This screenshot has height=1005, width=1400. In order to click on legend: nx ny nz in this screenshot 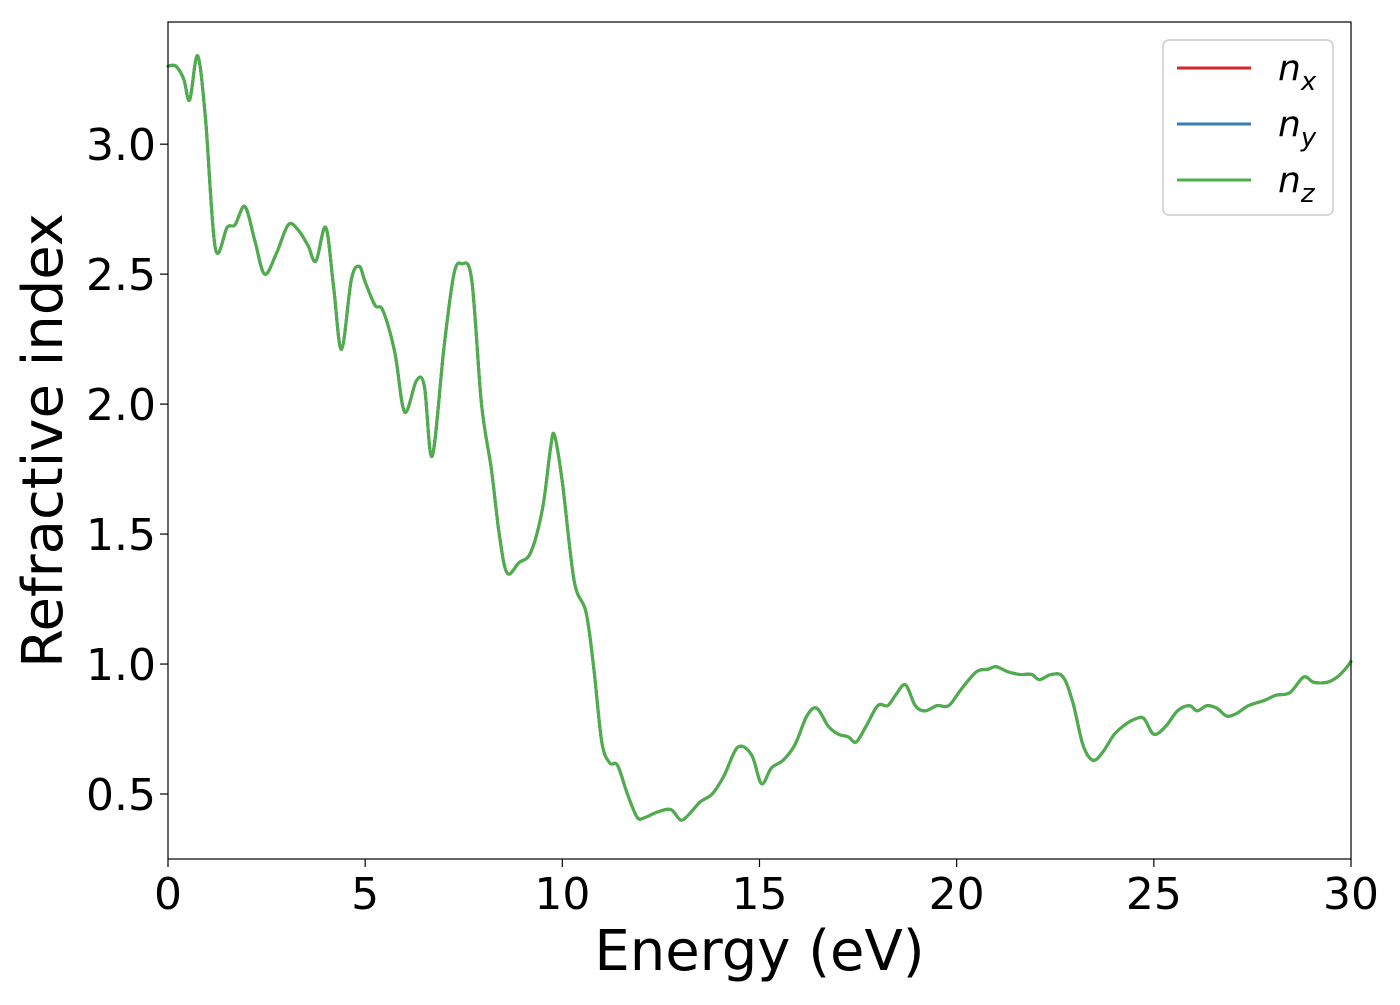, I will do `click(1248, 127)`.